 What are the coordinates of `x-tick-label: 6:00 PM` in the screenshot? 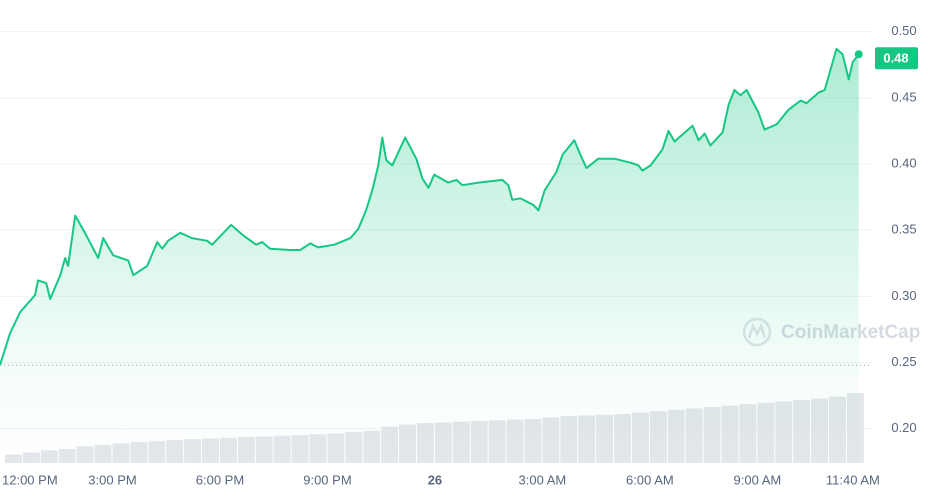 It's located at (220, 479).